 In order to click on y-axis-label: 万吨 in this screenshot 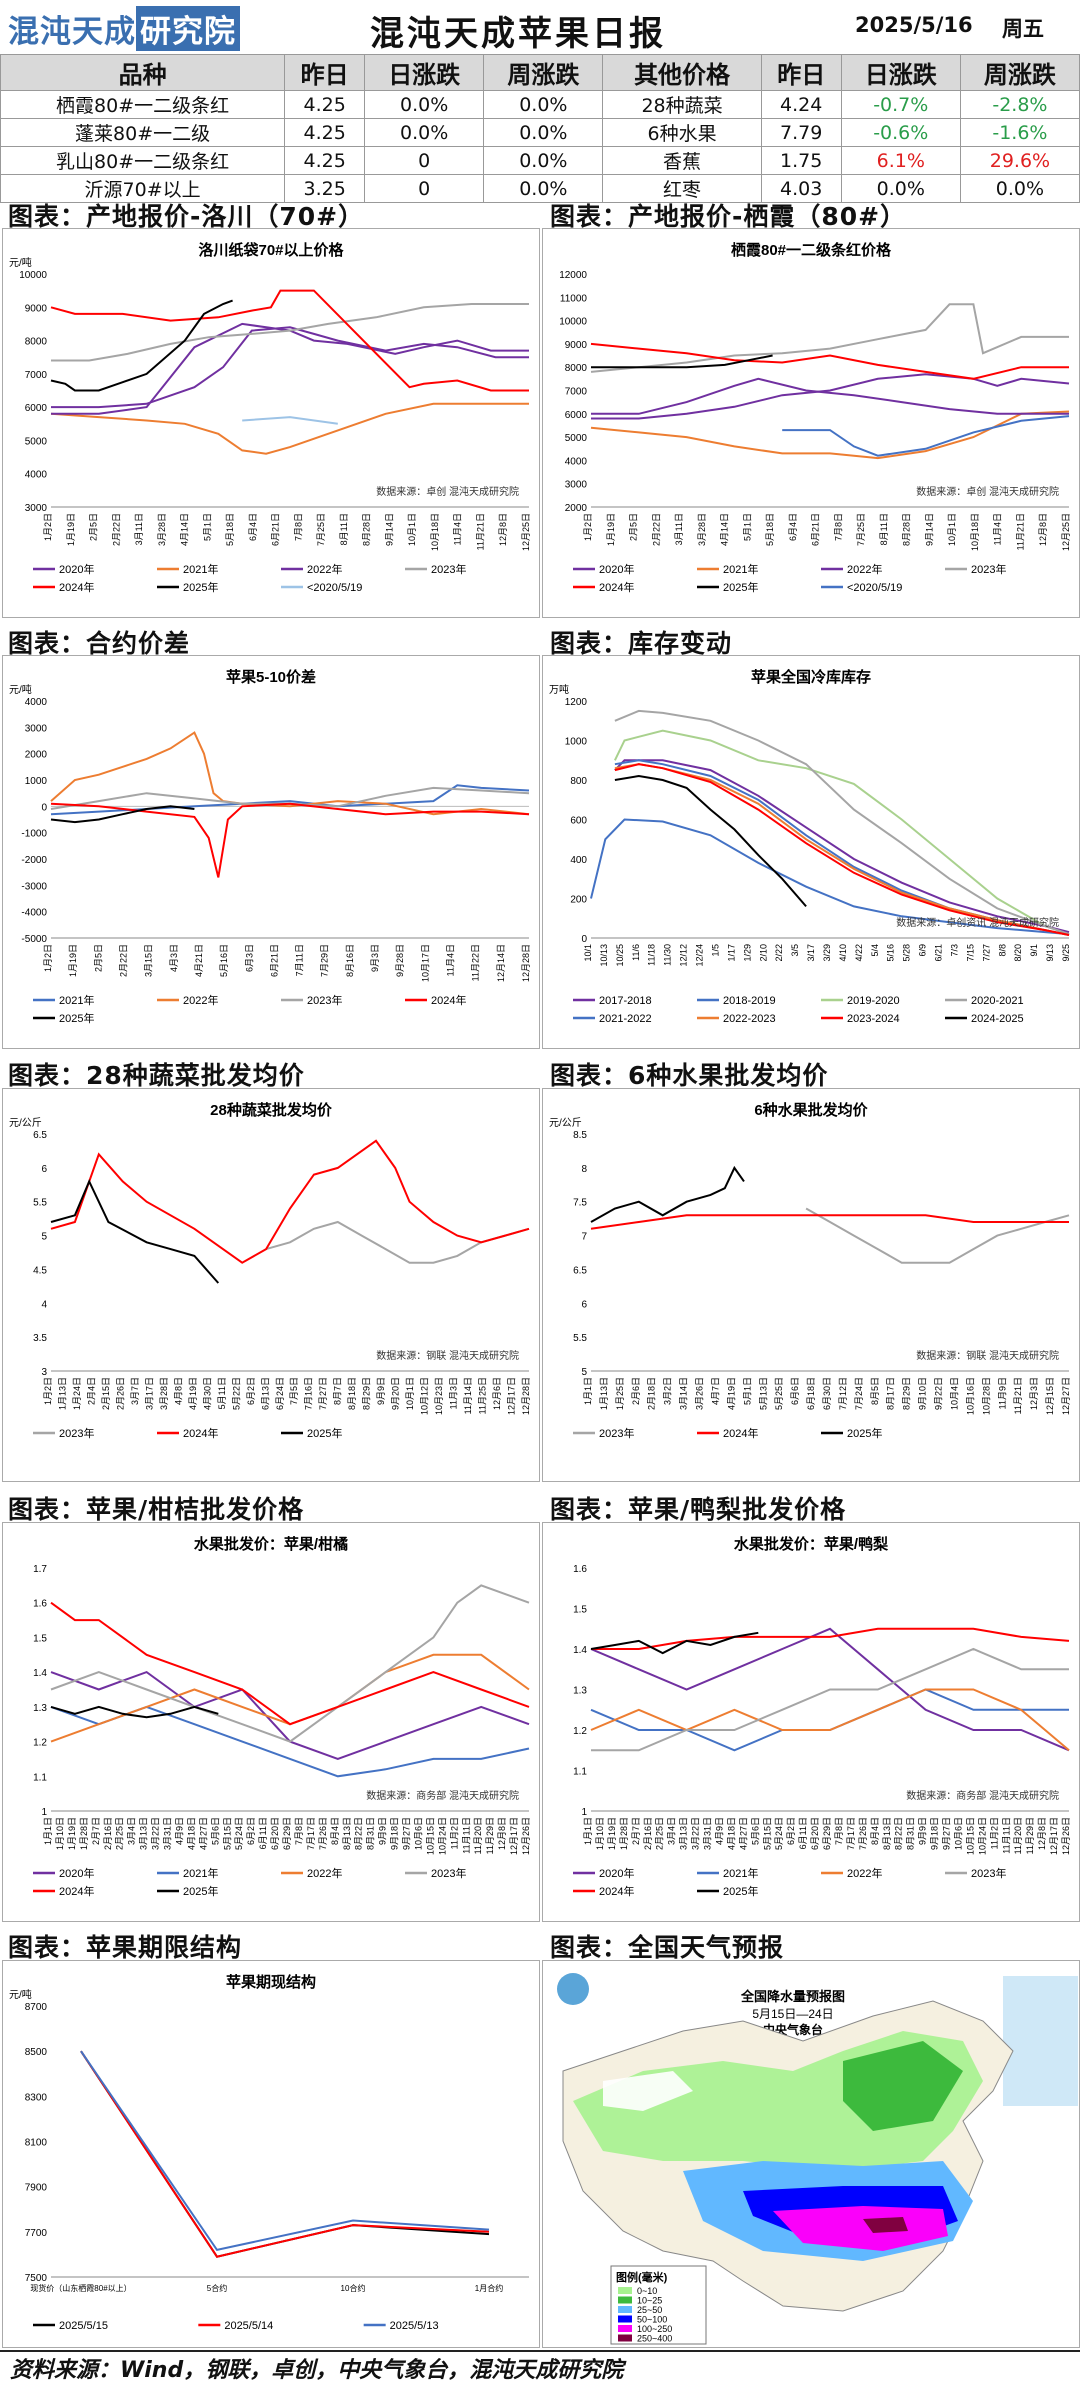, I will do `click(559, 689)`.